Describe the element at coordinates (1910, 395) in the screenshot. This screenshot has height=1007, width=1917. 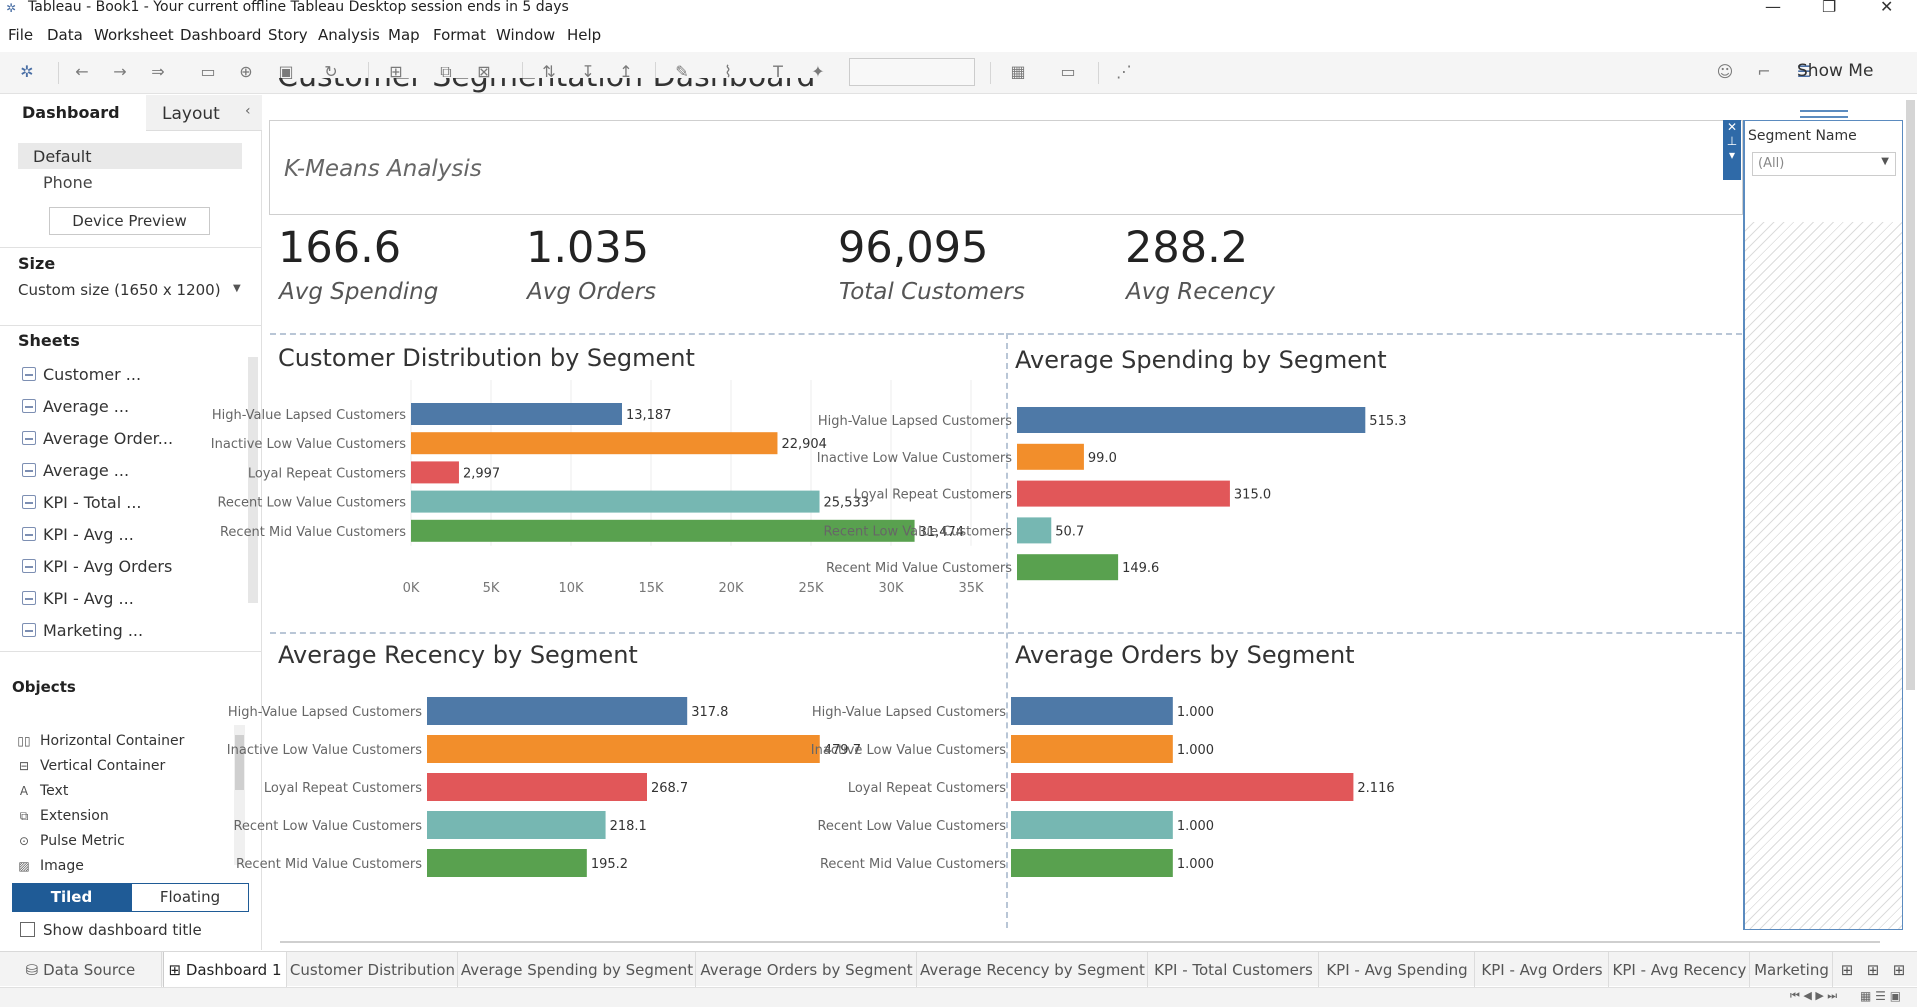
I see `canvas-vertical-scrollbar` at that location.